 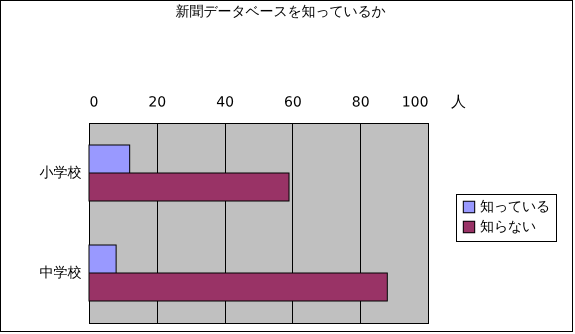 What do you see at coordinates (281, 12) in the screenshot?
I see `chart-title: 新聞データベースを知っているか` at bounding box center [281, 12].